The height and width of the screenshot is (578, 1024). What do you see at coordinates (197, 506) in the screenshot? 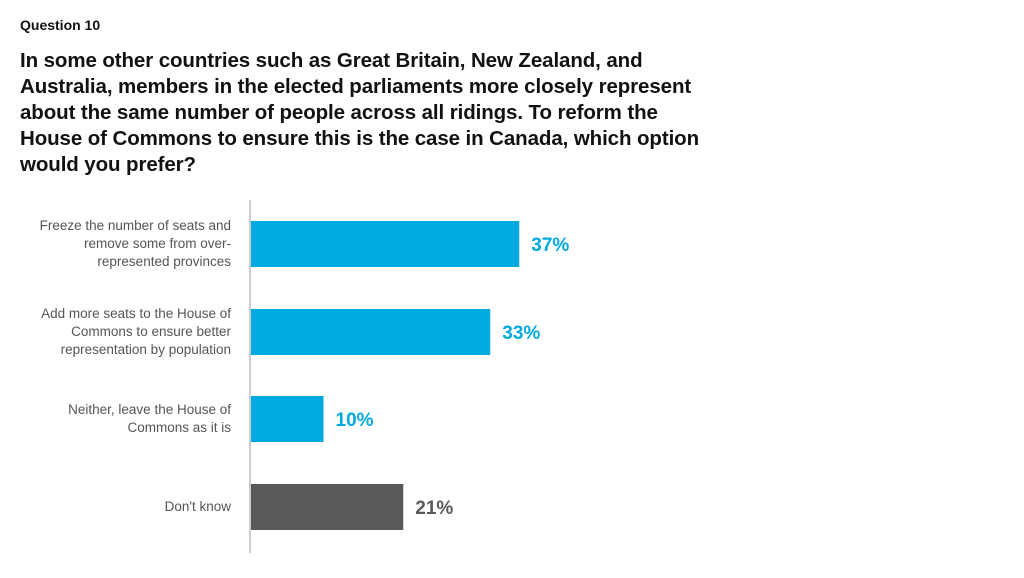
I see `category-label: Don't know` at bounding box center [197, 506].